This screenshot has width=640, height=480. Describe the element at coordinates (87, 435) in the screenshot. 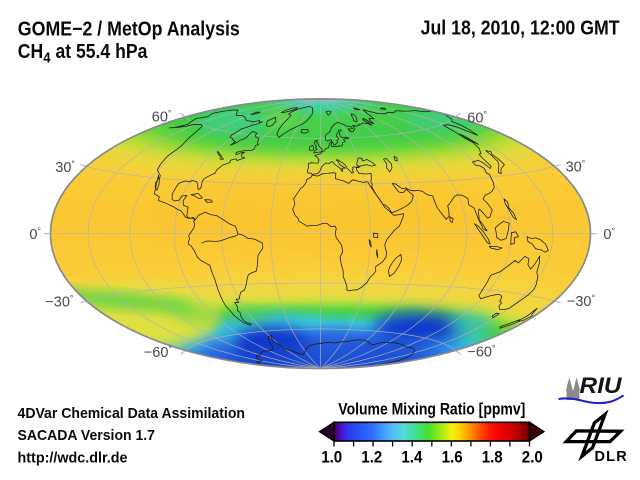

I see `svg-text: SACADA Version 1.7` at that location.